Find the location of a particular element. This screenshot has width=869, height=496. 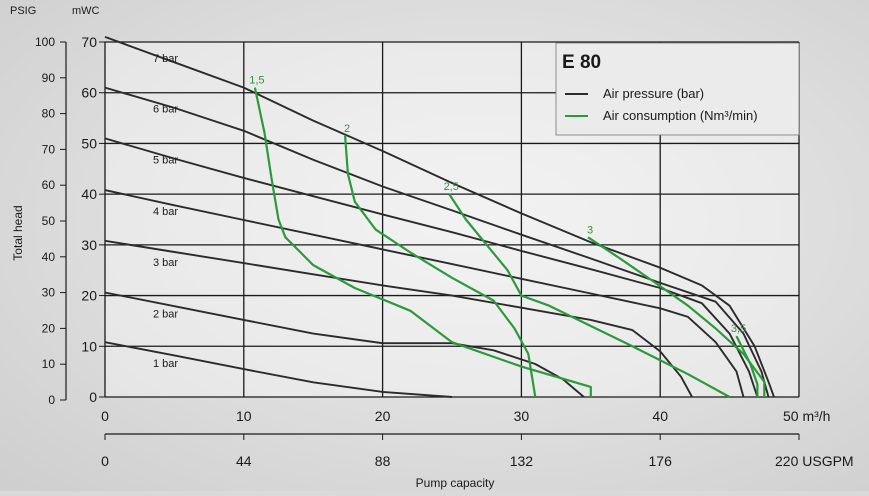

y-primary-tick-label: 70 is located at coordinates (89, 42).